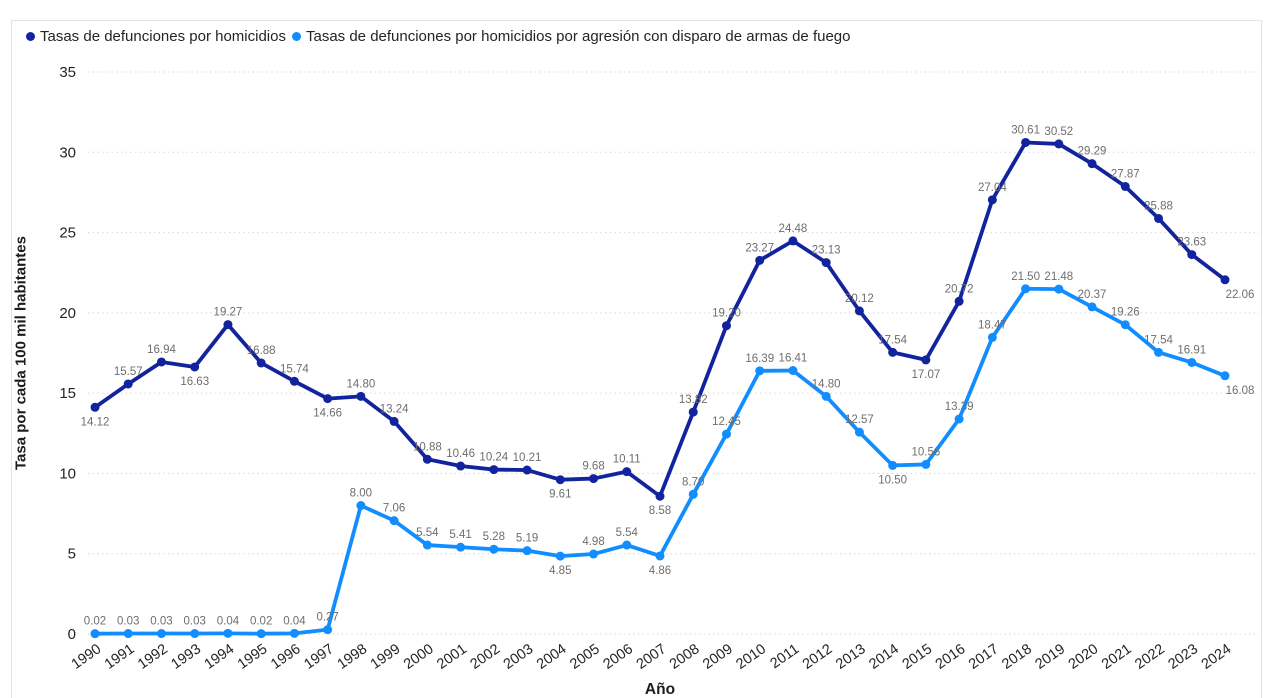 This screenshot has width=1267, height=698. Describe the element at coordinates (693, 400) in the screenshot. I see `data-label: 13.82` at that location.